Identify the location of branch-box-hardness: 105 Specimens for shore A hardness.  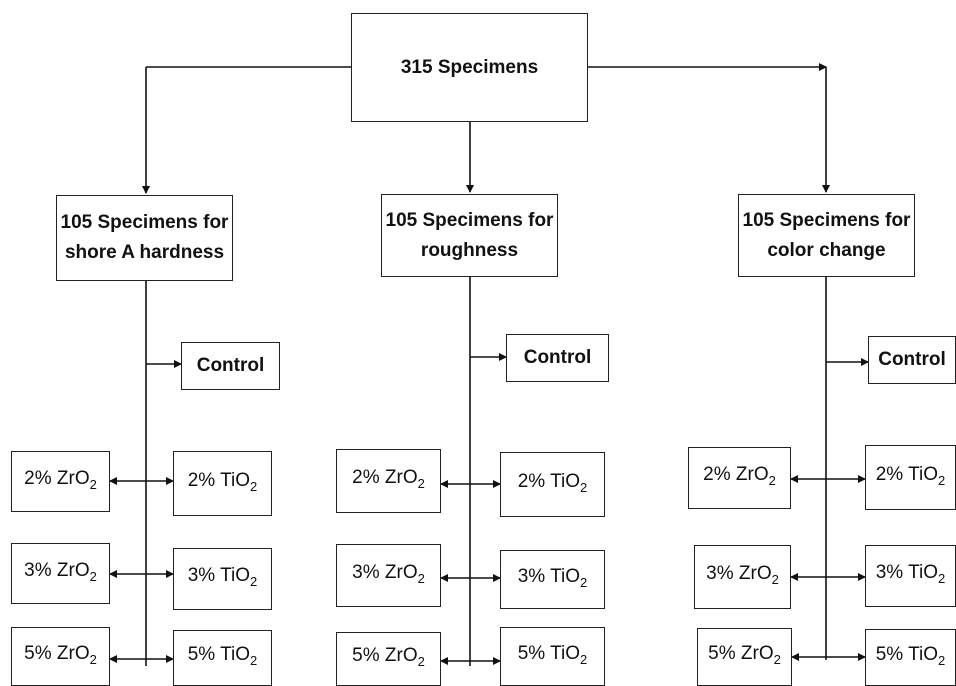
(144, 238).